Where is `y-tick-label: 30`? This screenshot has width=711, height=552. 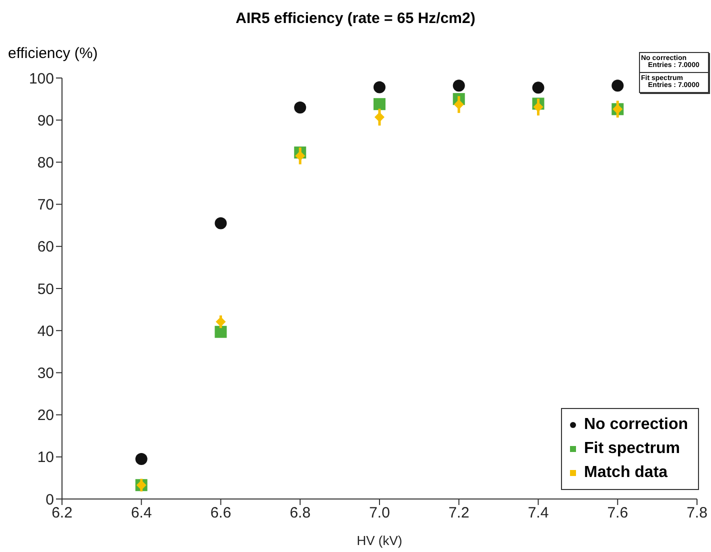 y-tick-label: 30 is located at coordinates (45, 373).